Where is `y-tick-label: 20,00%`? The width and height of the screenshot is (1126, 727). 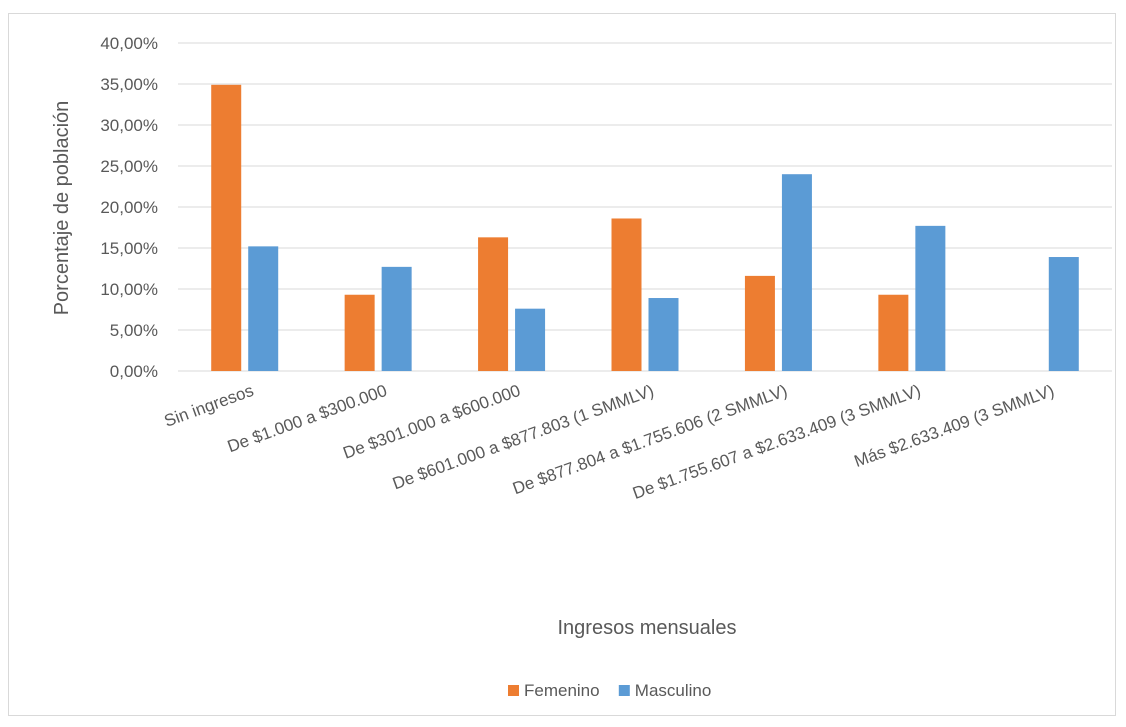 y-tick-label: 20,00% is located at coordinates (129, 207).